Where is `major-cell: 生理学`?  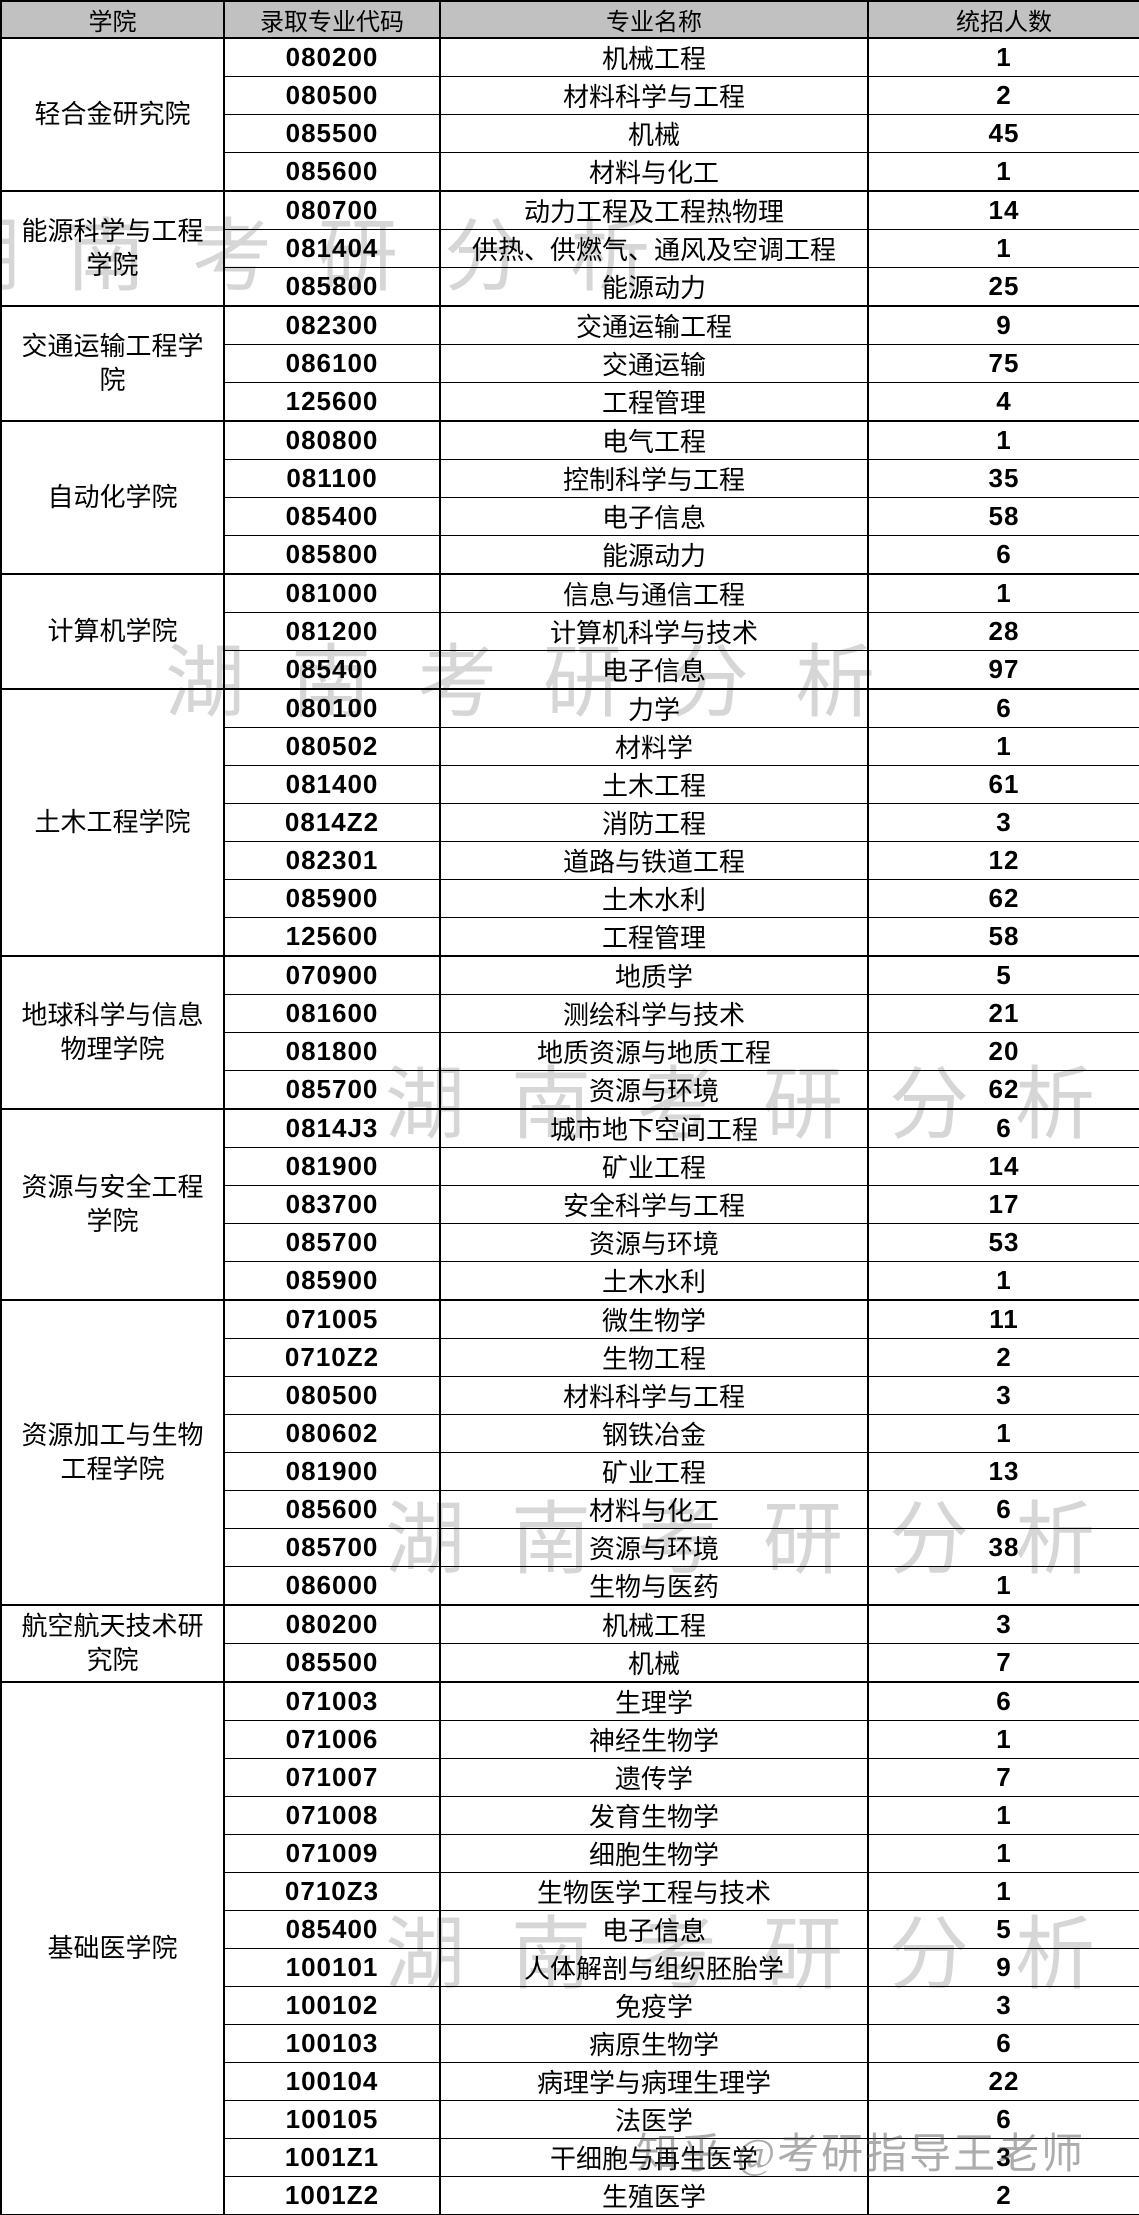 major-cell: 生理学 is located at coordinates (654, 1701).